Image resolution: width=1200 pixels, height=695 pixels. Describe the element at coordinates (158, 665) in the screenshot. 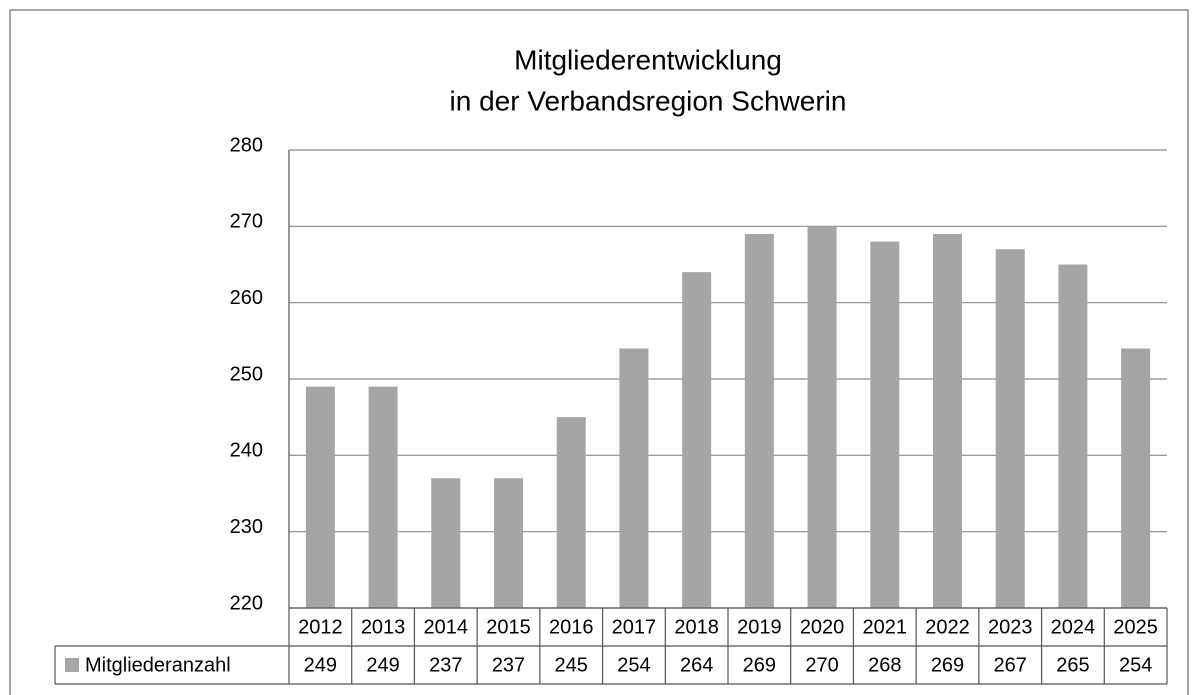

I see `legend-label: Mitgliederanzahl` at that location.